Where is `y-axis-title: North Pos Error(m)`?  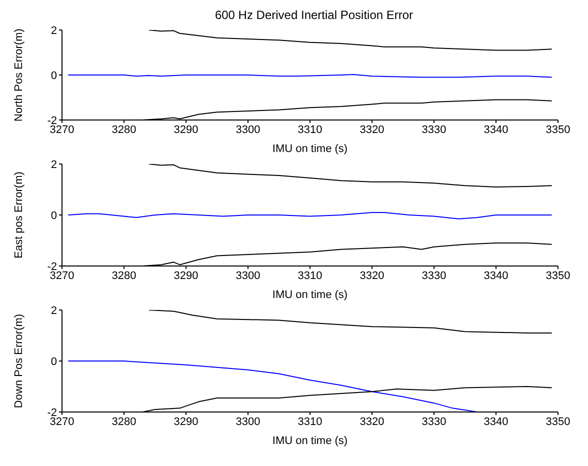
y-axis-title: North Pos Error(m) is located at coordinates (18, 75).